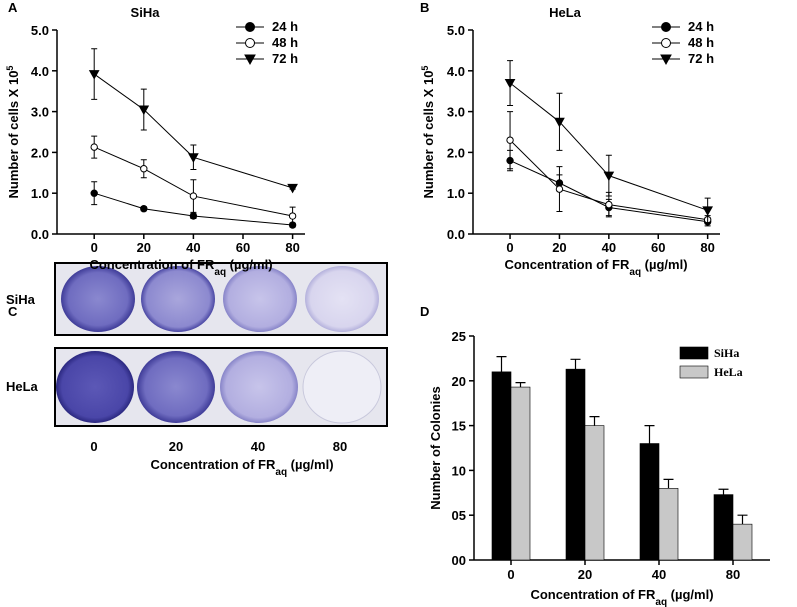  Describe the element at coordinates (726, 353) in the screenshot. I see `legend-label: SiHa` at that location.